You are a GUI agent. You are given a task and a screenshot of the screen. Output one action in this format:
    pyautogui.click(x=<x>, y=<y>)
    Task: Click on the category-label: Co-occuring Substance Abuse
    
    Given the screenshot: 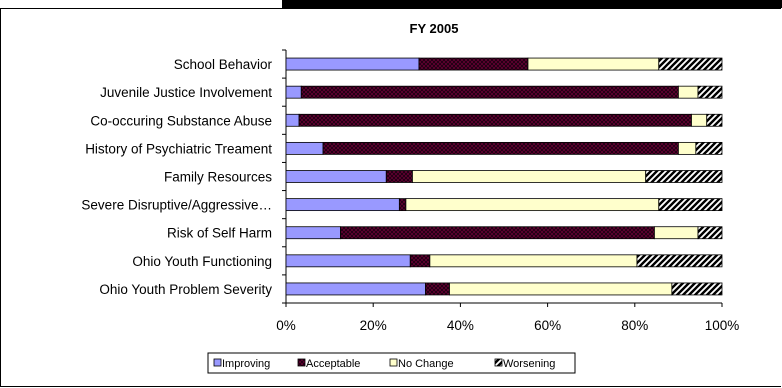 What is the action you would take?
    pyautogui.click(x=181, y=120)
    